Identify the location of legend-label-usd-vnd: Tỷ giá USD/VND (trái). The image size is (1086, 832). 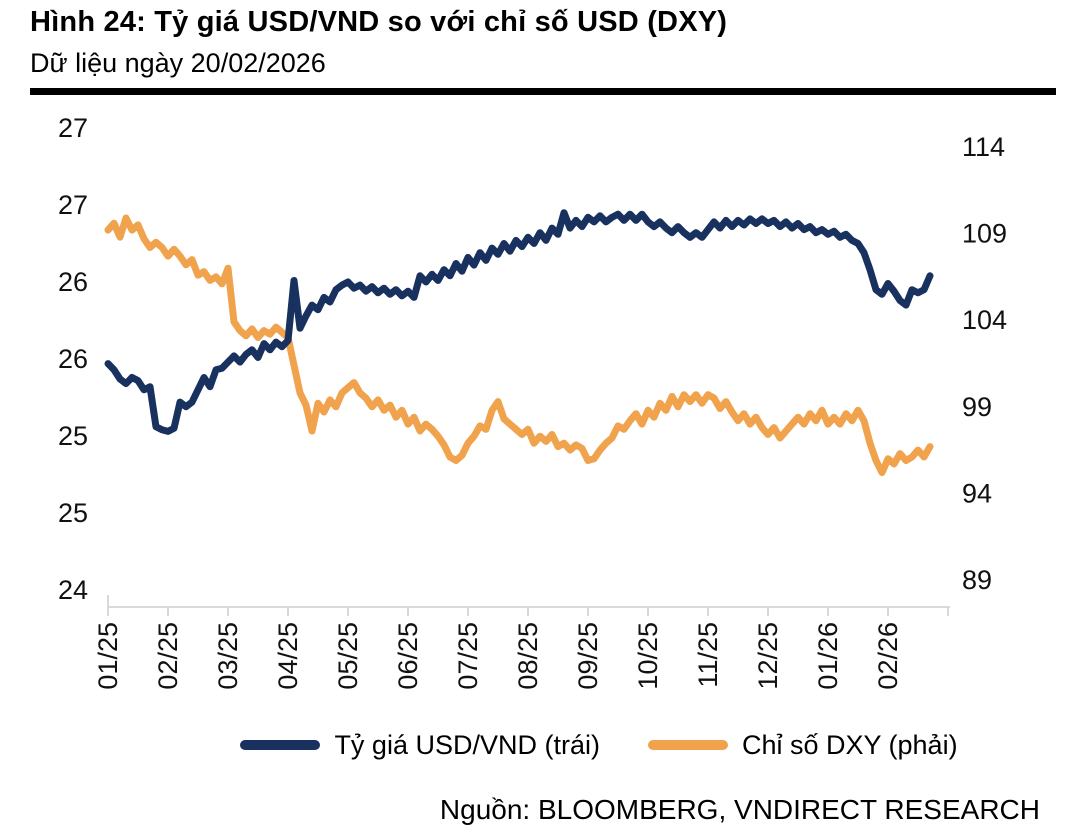
(467, 744).